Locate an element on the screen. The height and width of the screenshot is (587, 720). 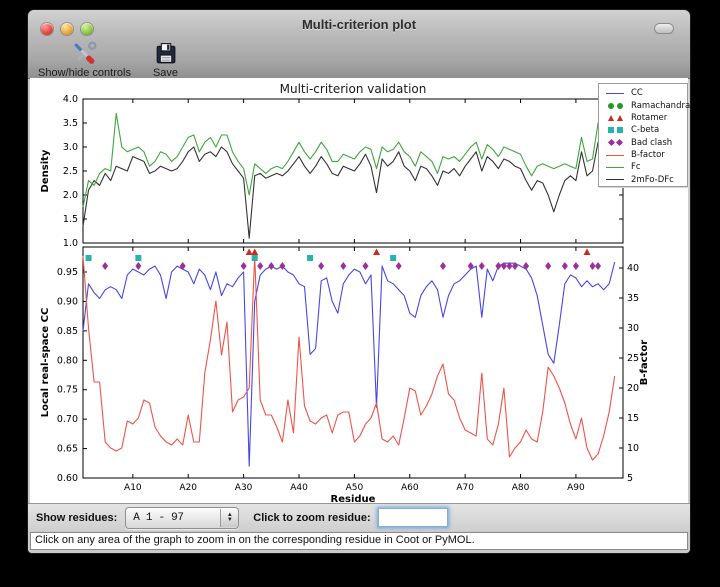
legend-circle-icon is located at coordinates (615, 105).